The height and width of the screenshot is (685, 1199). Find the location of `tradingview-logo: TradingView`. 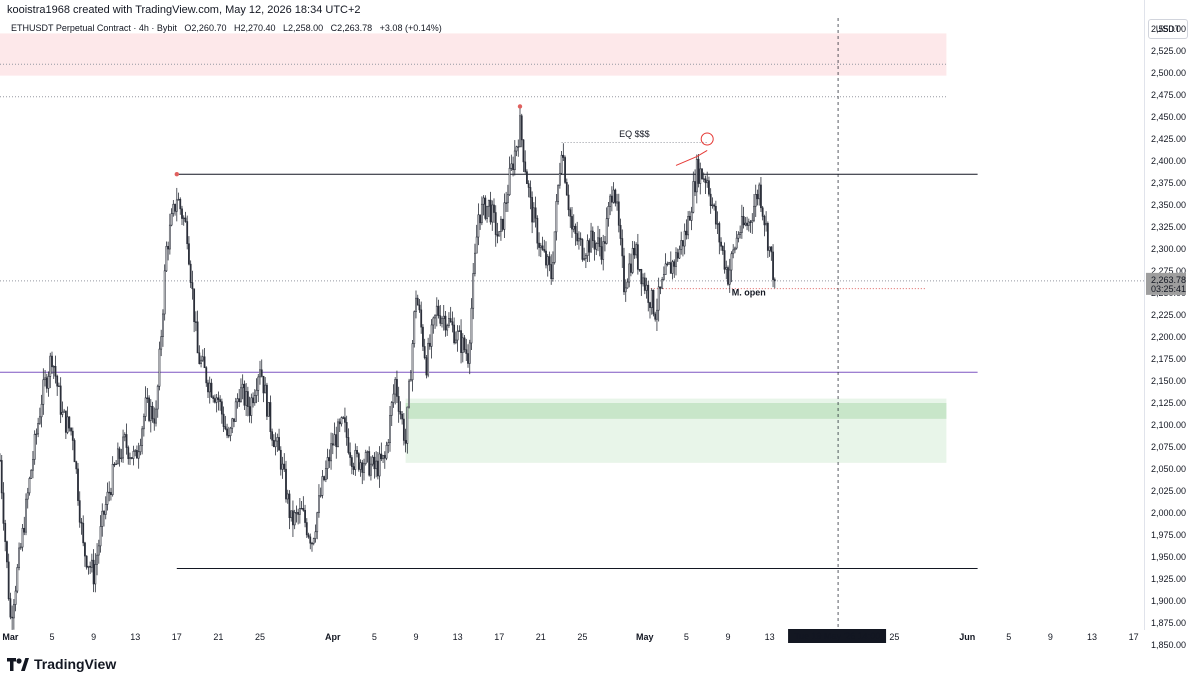

tradingview-logo: TradingView is located at coordinates (61, 664).